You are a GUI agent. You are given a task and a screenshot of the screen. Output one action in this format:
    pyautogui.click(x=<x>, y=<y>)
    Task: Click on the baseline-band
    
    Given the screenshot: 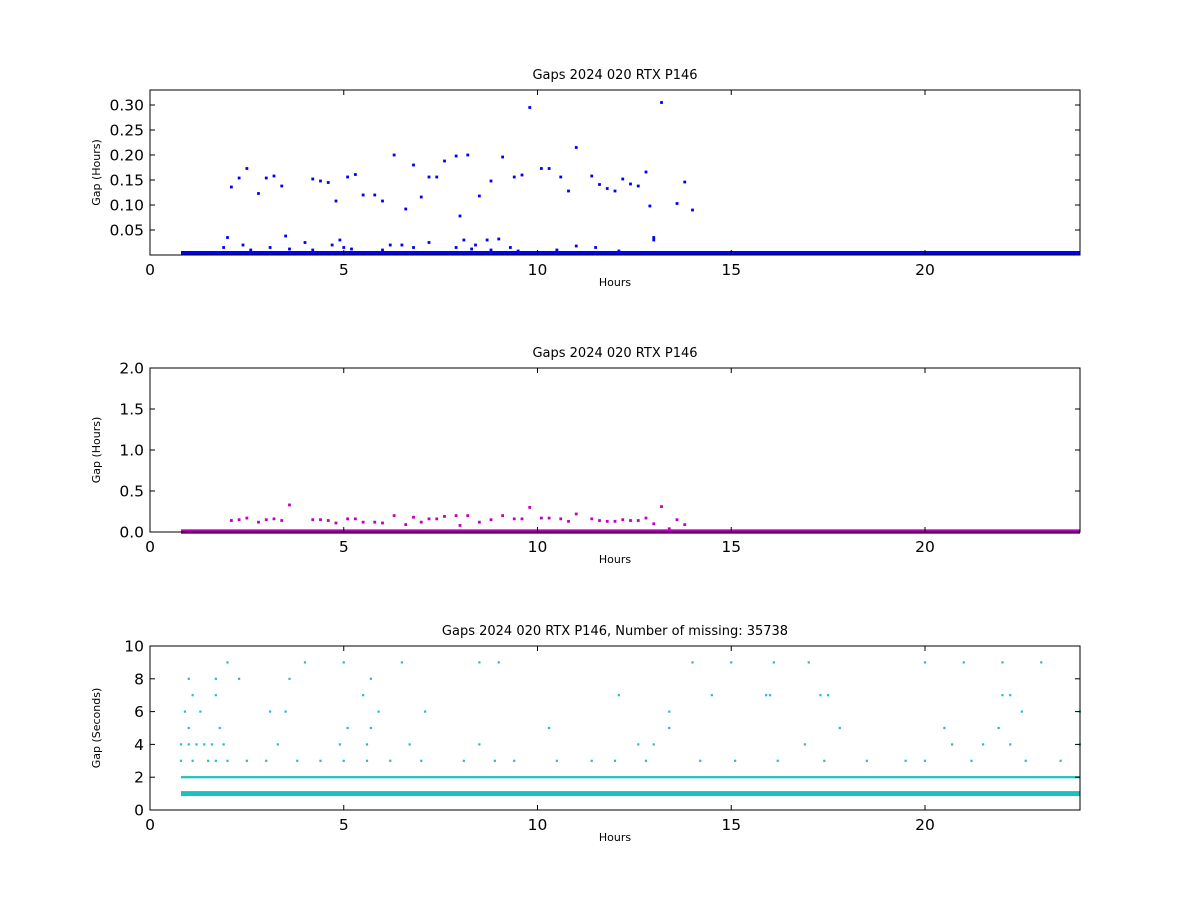 What is the action you would take?
    pyautogui.click(x=630, y=253)
    